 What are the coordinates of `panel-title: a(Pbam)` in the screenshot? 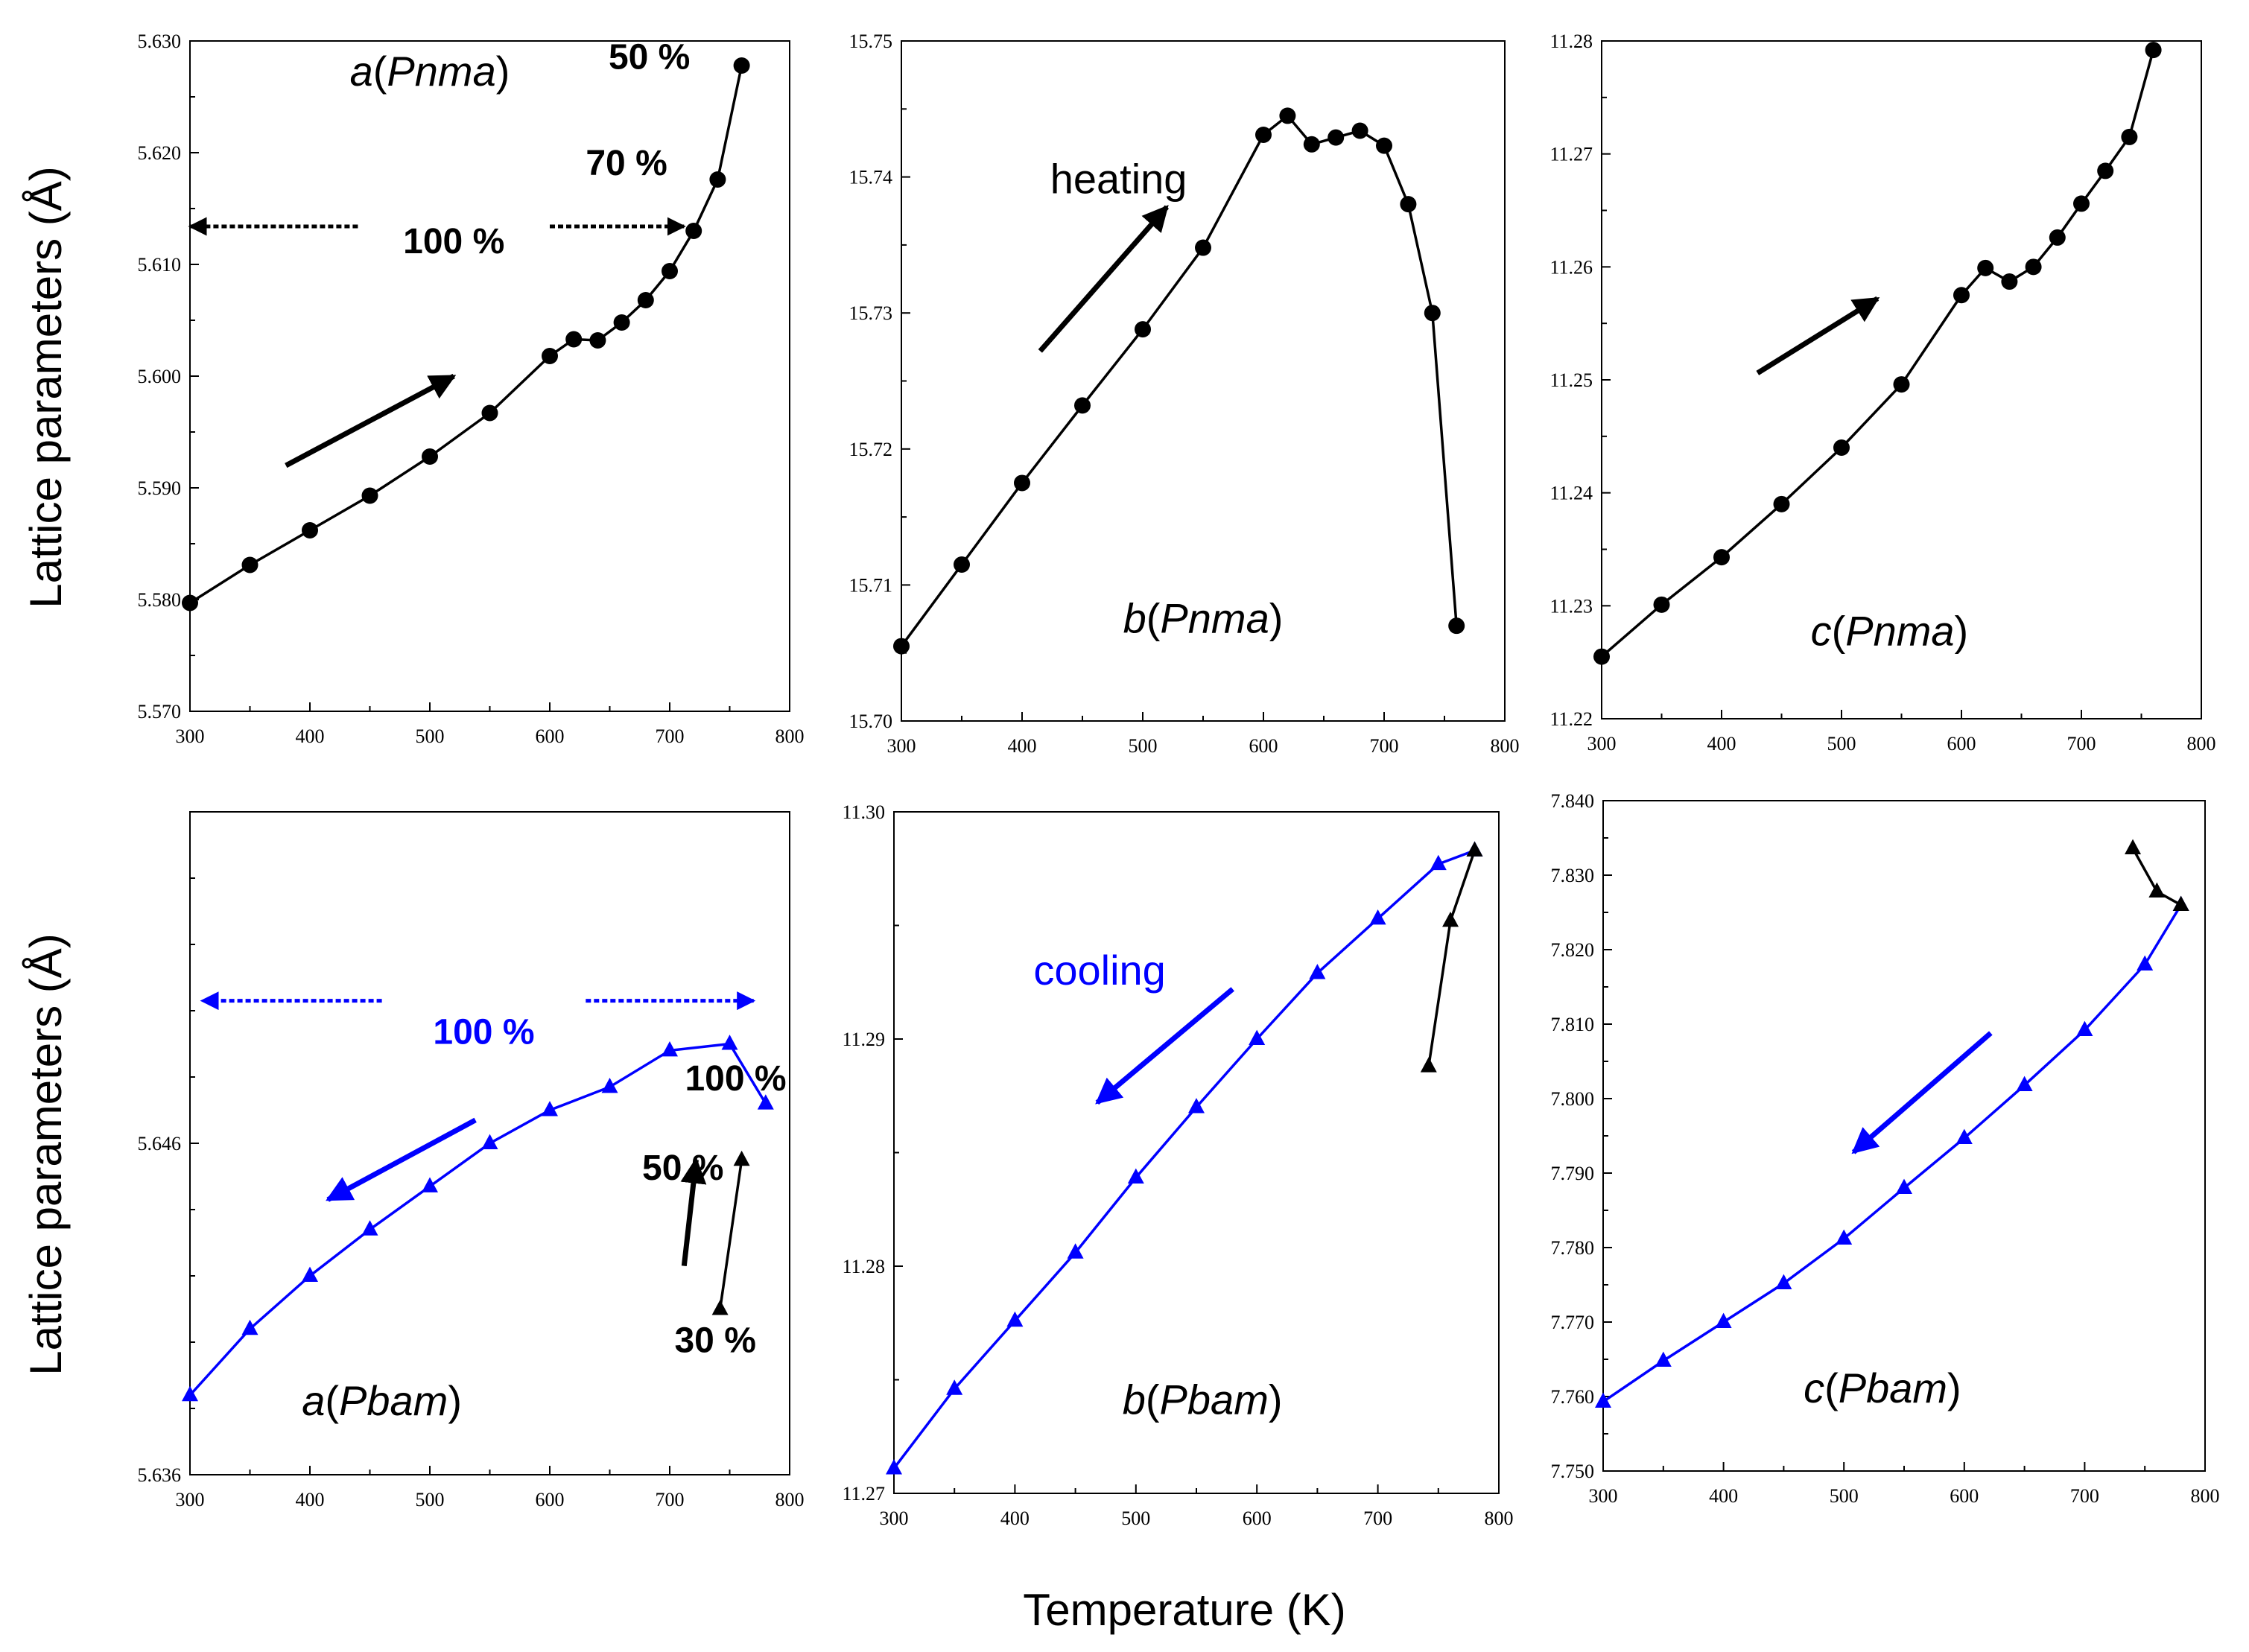 It's located at (382, 1400).